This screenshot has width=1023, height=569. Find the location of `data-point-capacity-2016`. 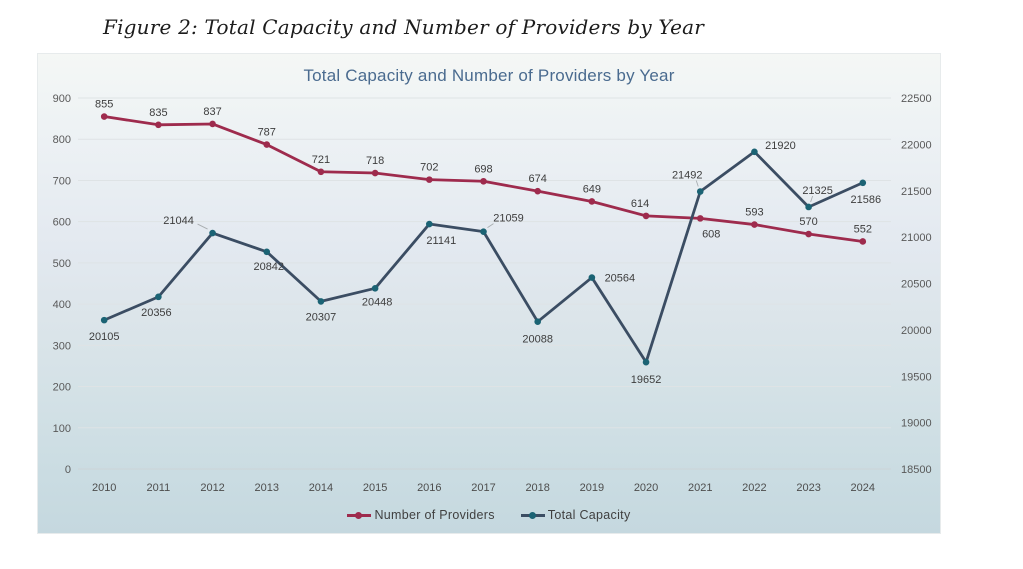

data-point-capacity-2016 is located at coordinates (429, 224).